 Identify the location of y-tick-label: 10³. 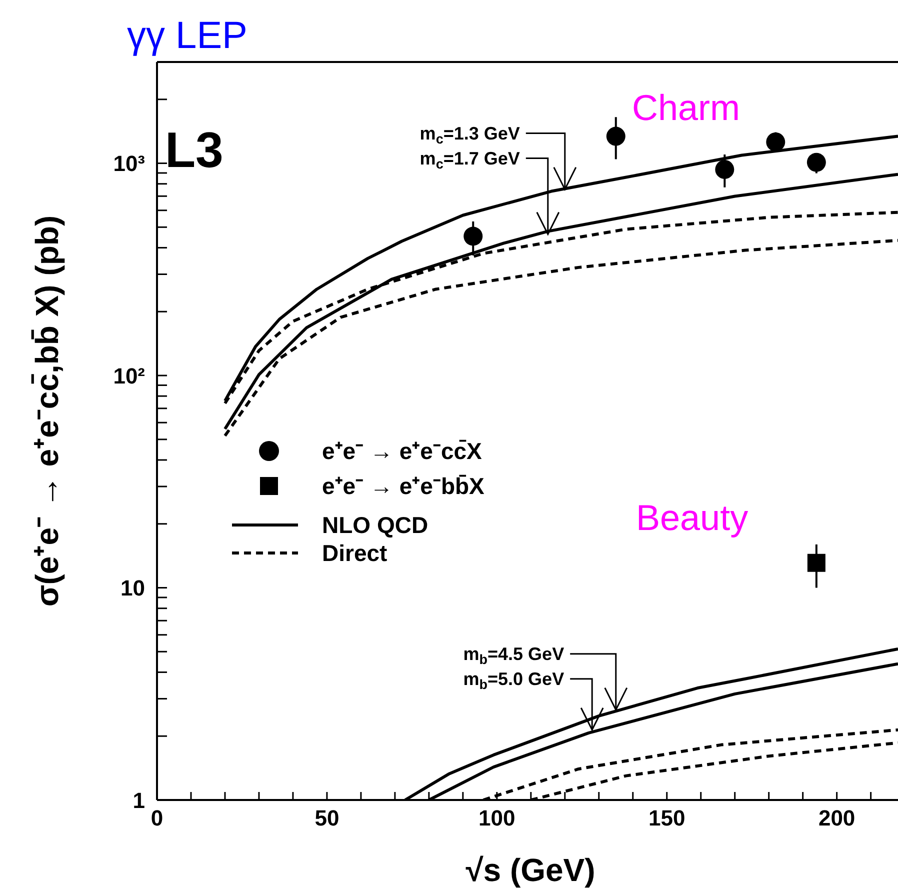
(129, 163).